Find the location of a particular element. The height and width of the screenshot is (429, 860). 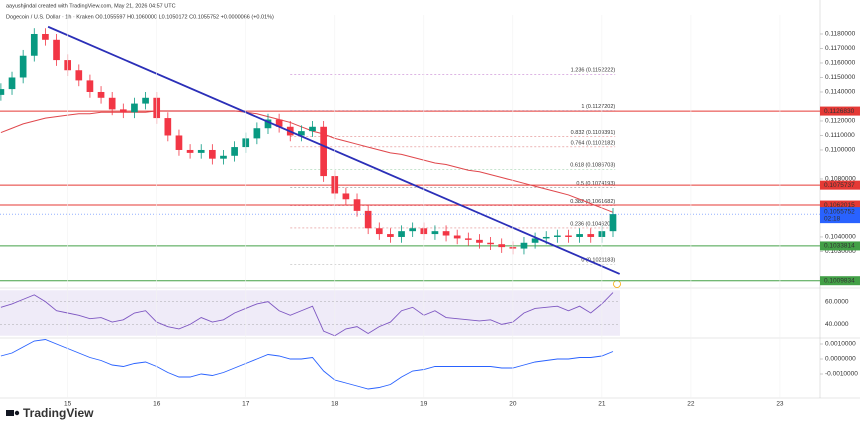

x-tick-label: 21 is located at coordinates (602, 404).